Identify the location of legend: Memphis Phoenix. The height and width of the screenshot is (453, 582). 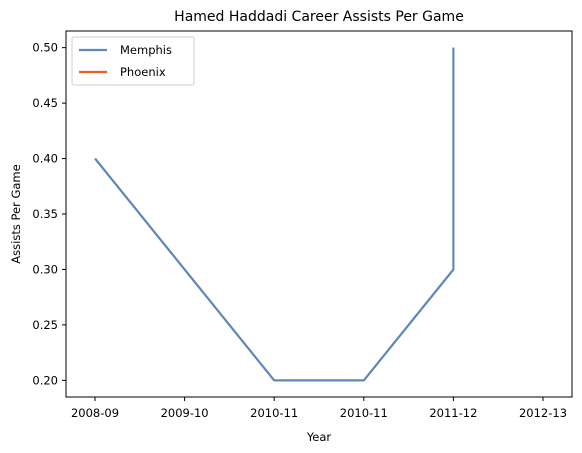
(133, 61).